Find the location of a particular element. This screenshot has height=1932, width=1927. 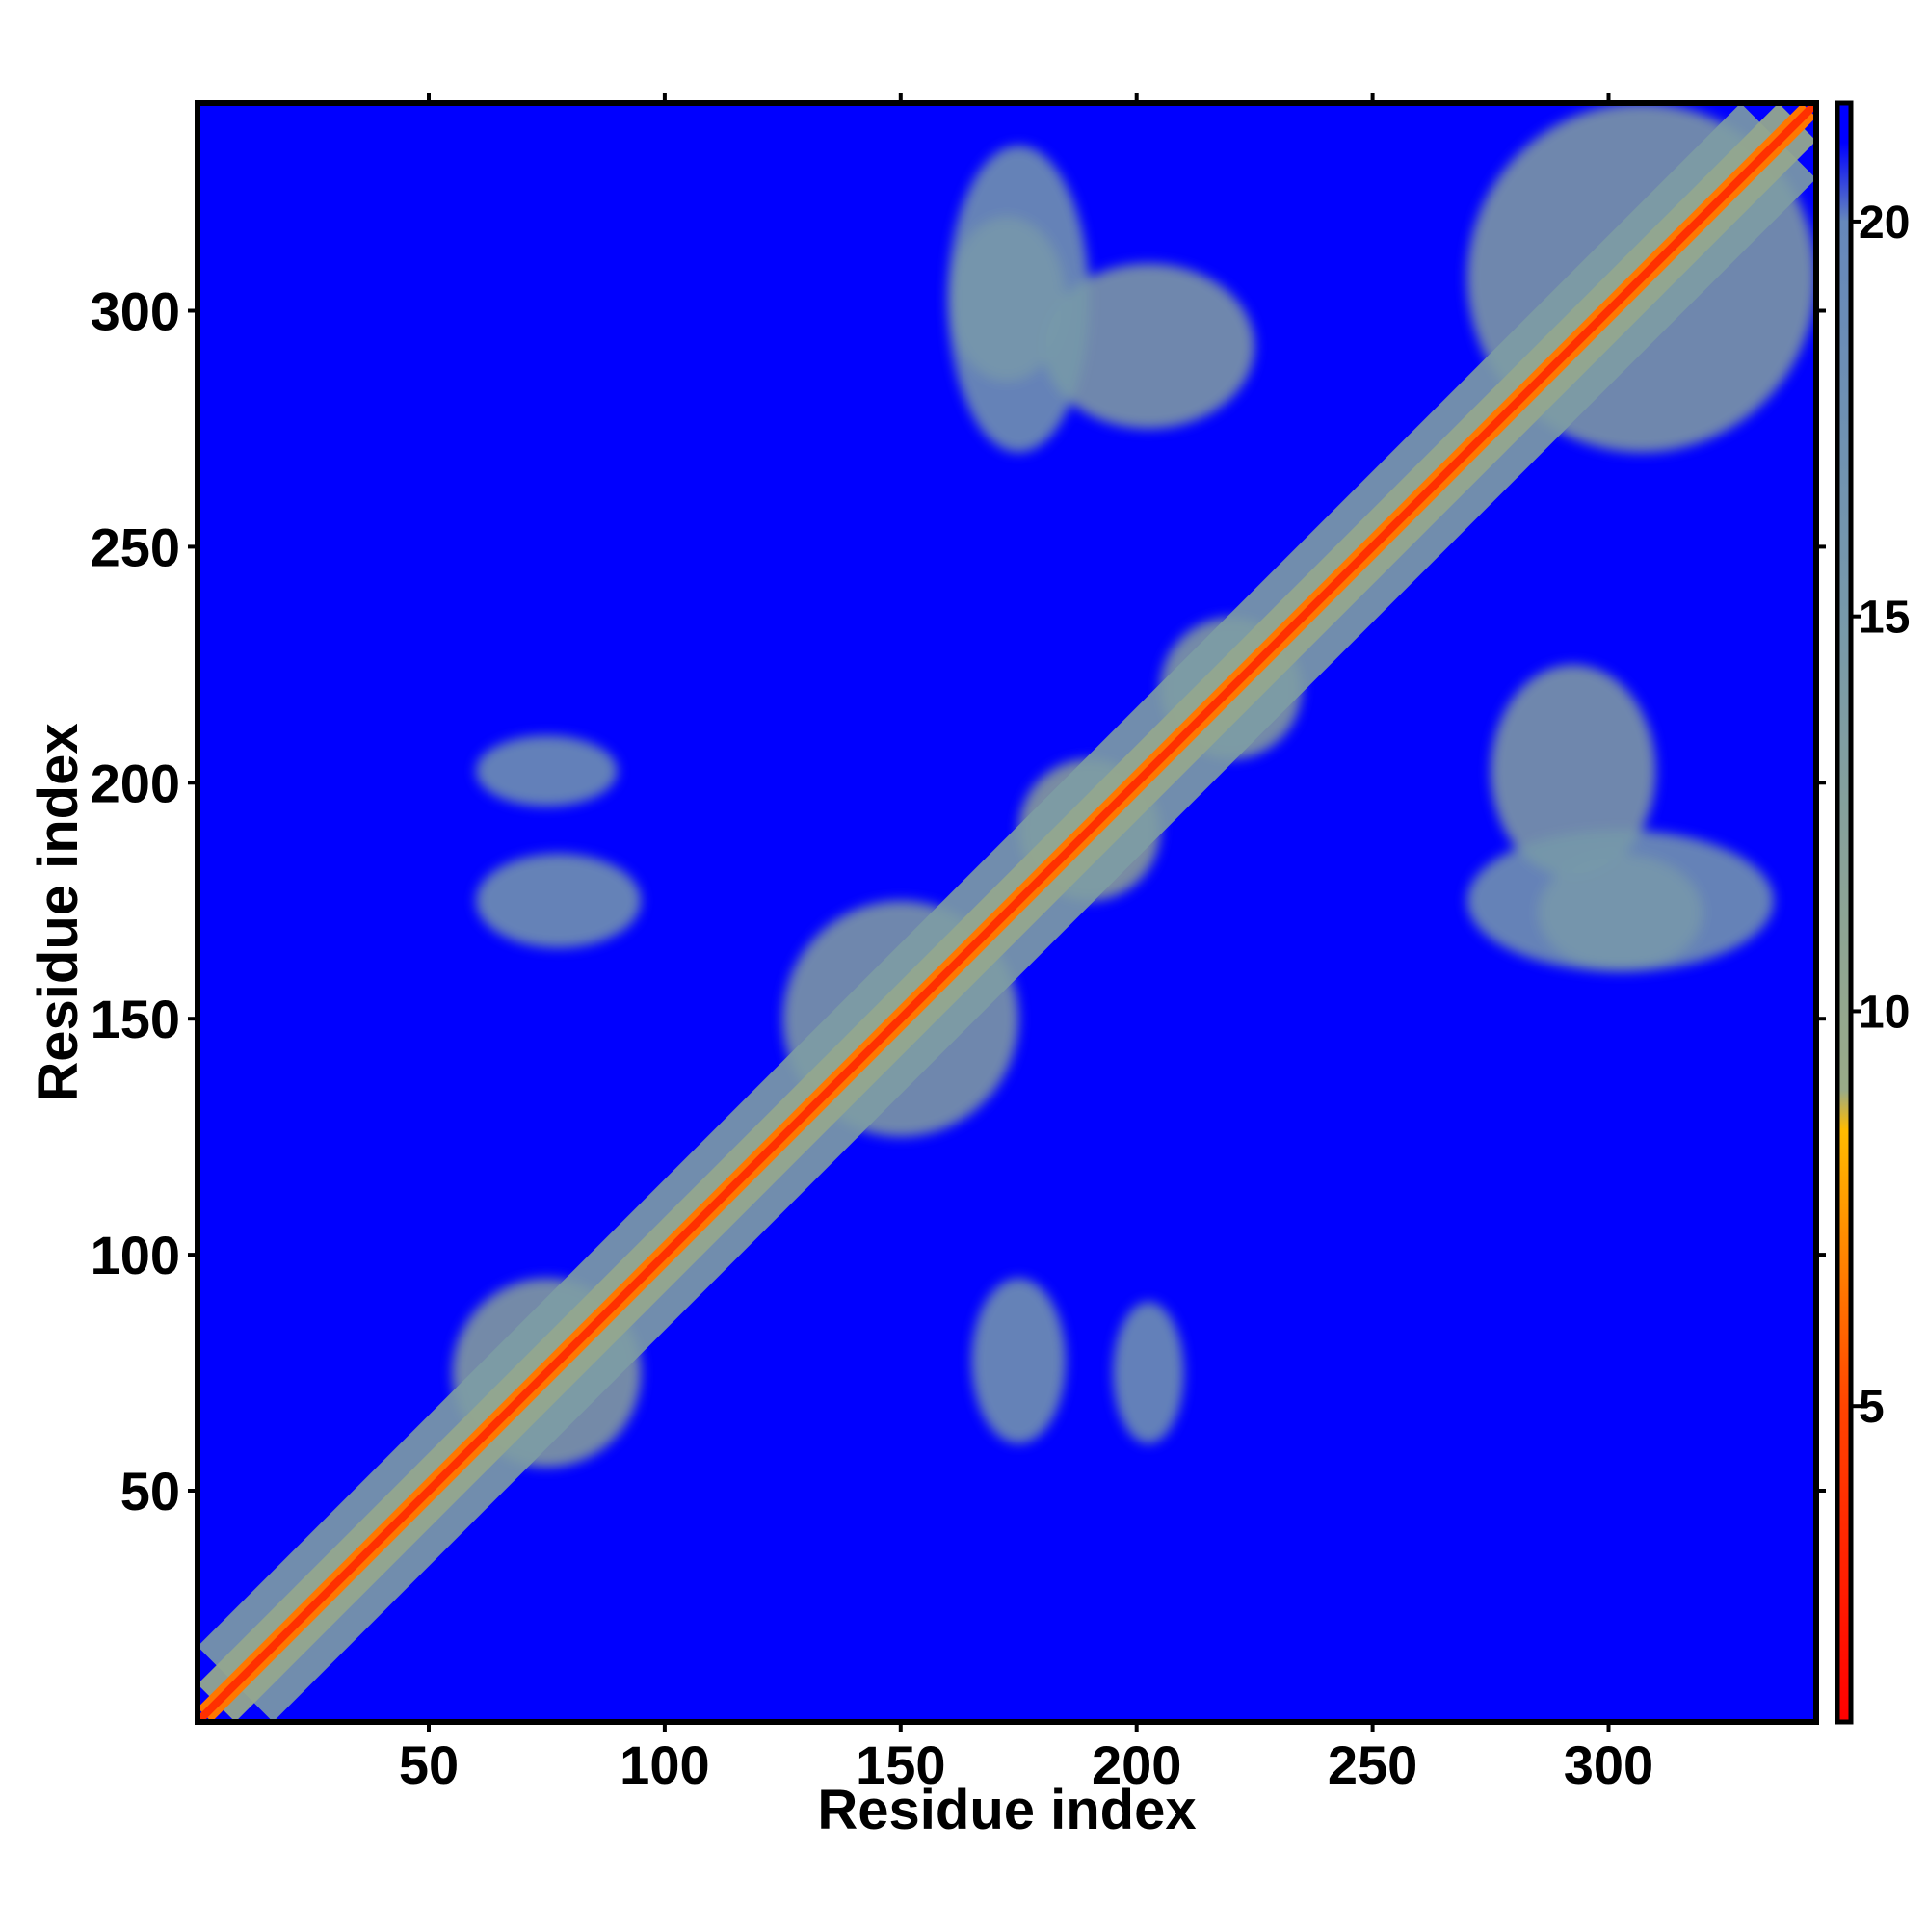

y-tick-label: 100 is located at coordinates (136, 1255).